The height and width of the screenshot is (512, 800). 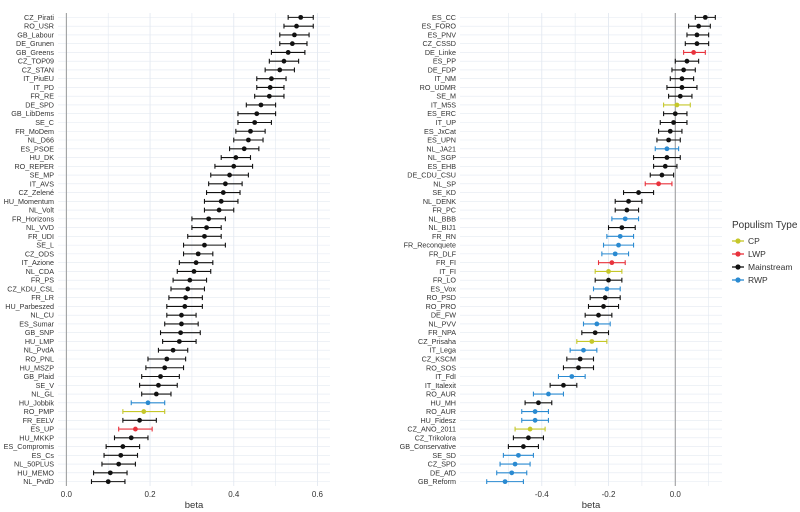 What do you see at coordinates (443, 472) in the screenshot?
I see `party-label: DE_AfD` at bounding box center [443, 472].